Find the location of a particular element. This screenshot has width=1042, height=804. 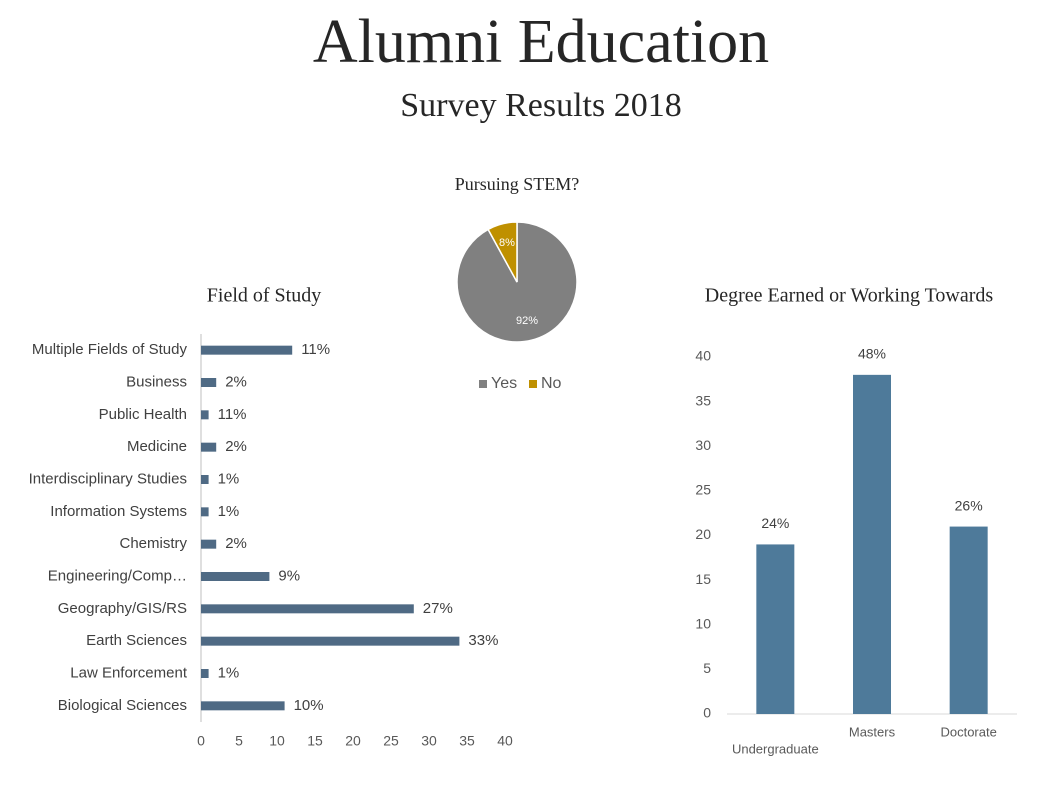

y-tick-label: 20 is located at coordinates (703, 534).